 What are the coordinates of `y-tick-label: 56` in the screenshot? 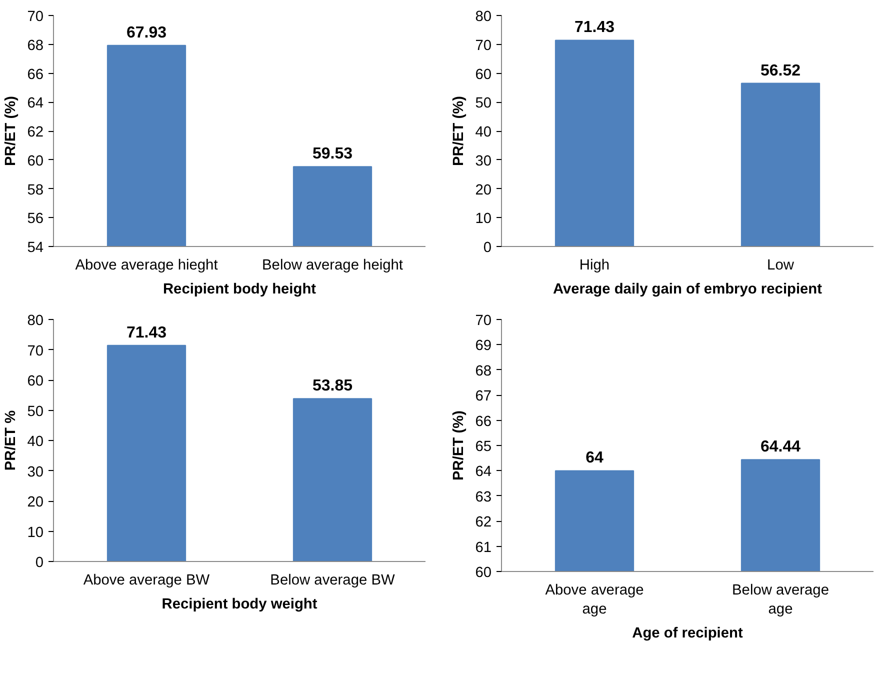 It's located at (35, 219).